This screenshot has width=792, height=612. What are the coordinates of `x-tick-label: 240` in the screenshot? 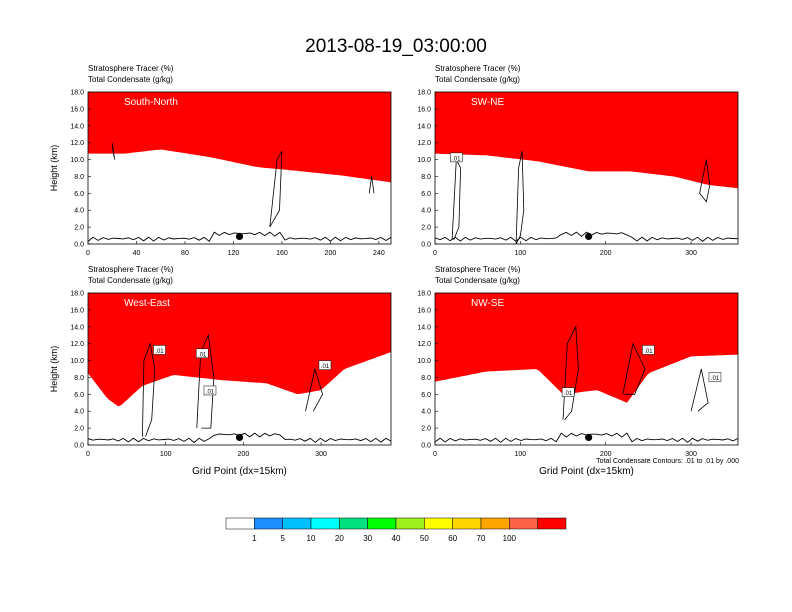 It's located at (379, 253).